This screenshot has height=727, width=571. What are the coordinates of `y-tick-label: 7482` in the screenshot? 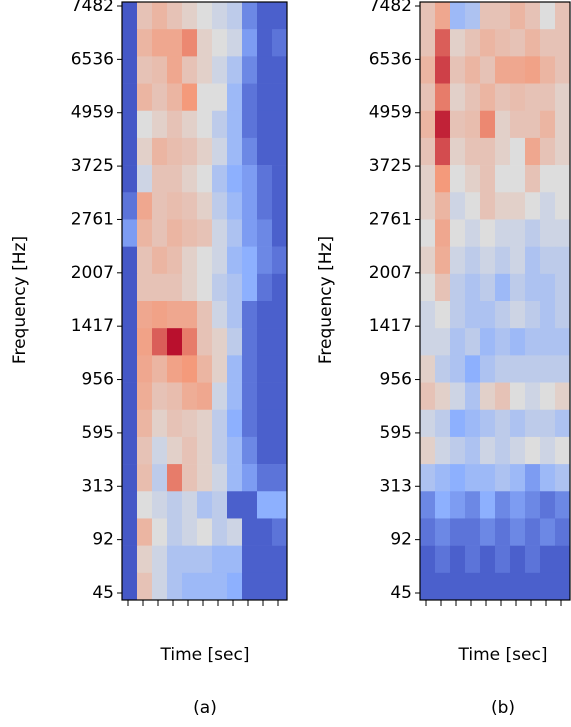 It's located at (390, 8).